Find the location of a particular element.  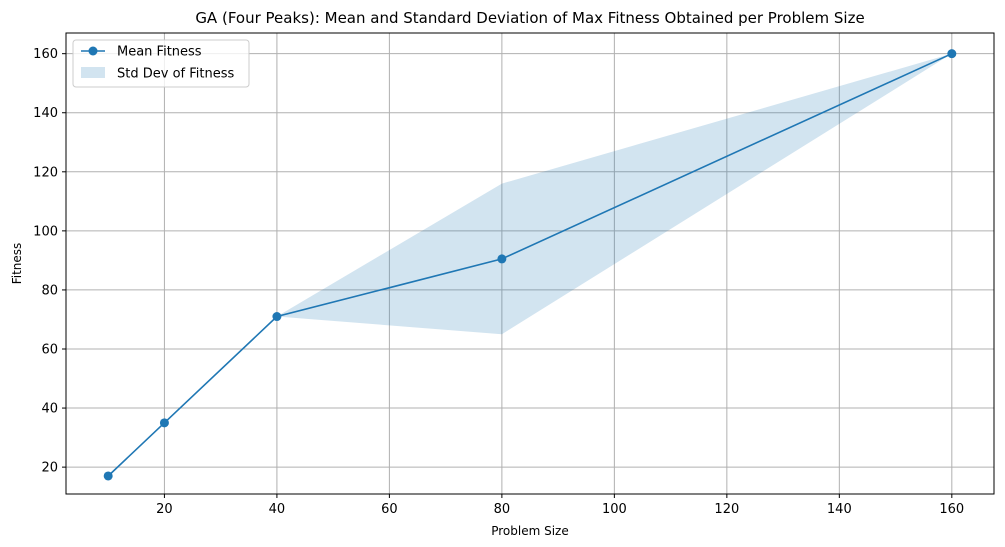

legend-box is located at coordinates (161, 63).